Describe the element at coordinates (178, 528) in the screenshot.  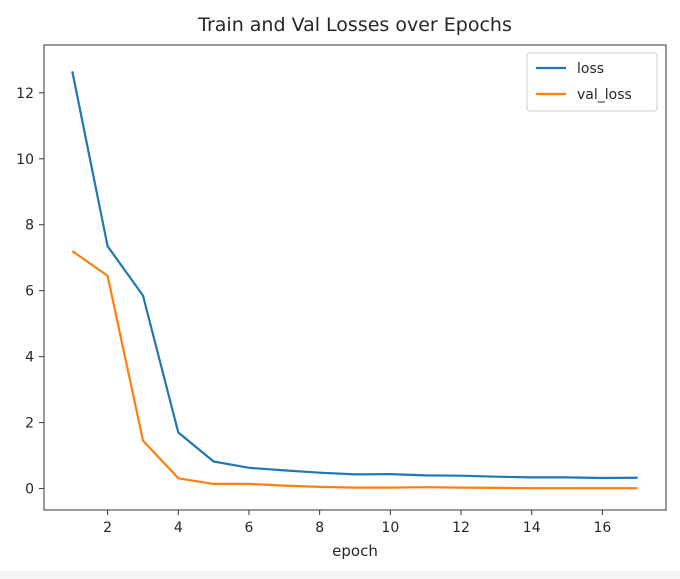
I see `x-tick-label: 4` at that location.